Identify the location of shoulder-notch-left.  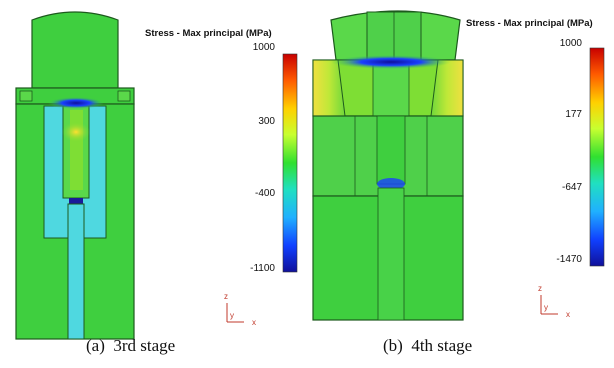
(26, 96).